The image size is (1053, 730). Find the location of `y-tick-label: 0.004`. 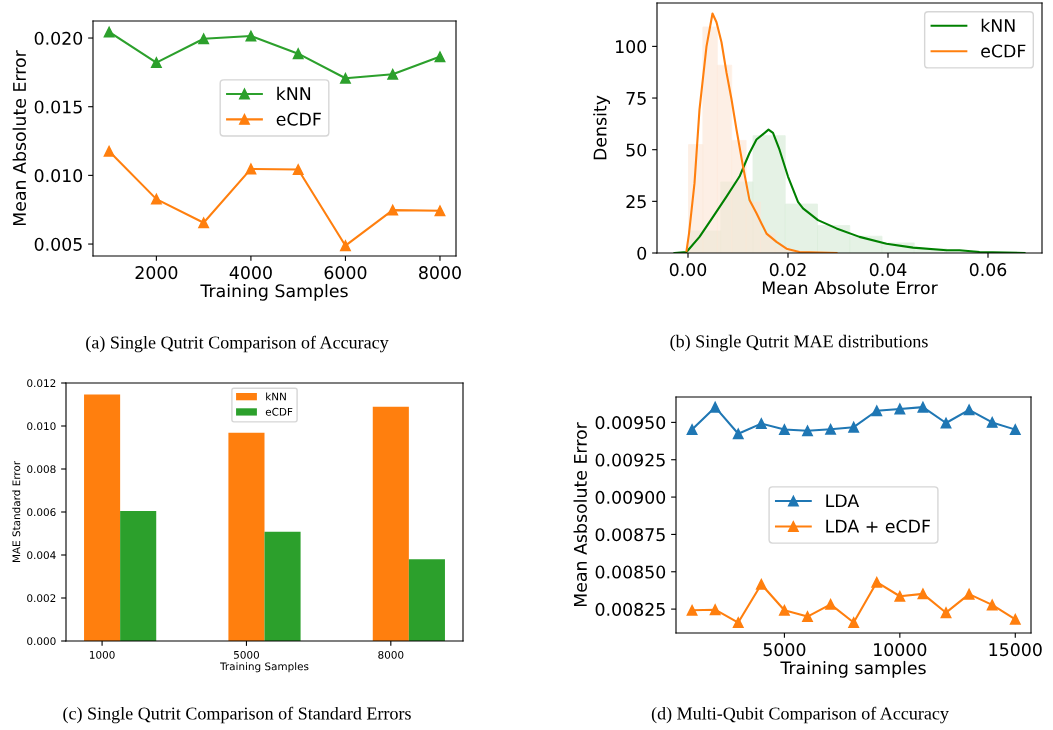

y-tick-label: 0.004 is located at coordinates (41, 555).